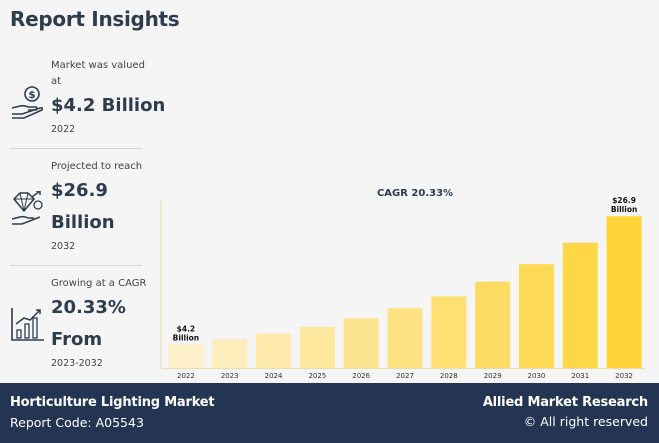  What do you see at coordinates (624, 200) in the screenshot?
I see `data-label: $26.9` at bounding box center [624, 200].